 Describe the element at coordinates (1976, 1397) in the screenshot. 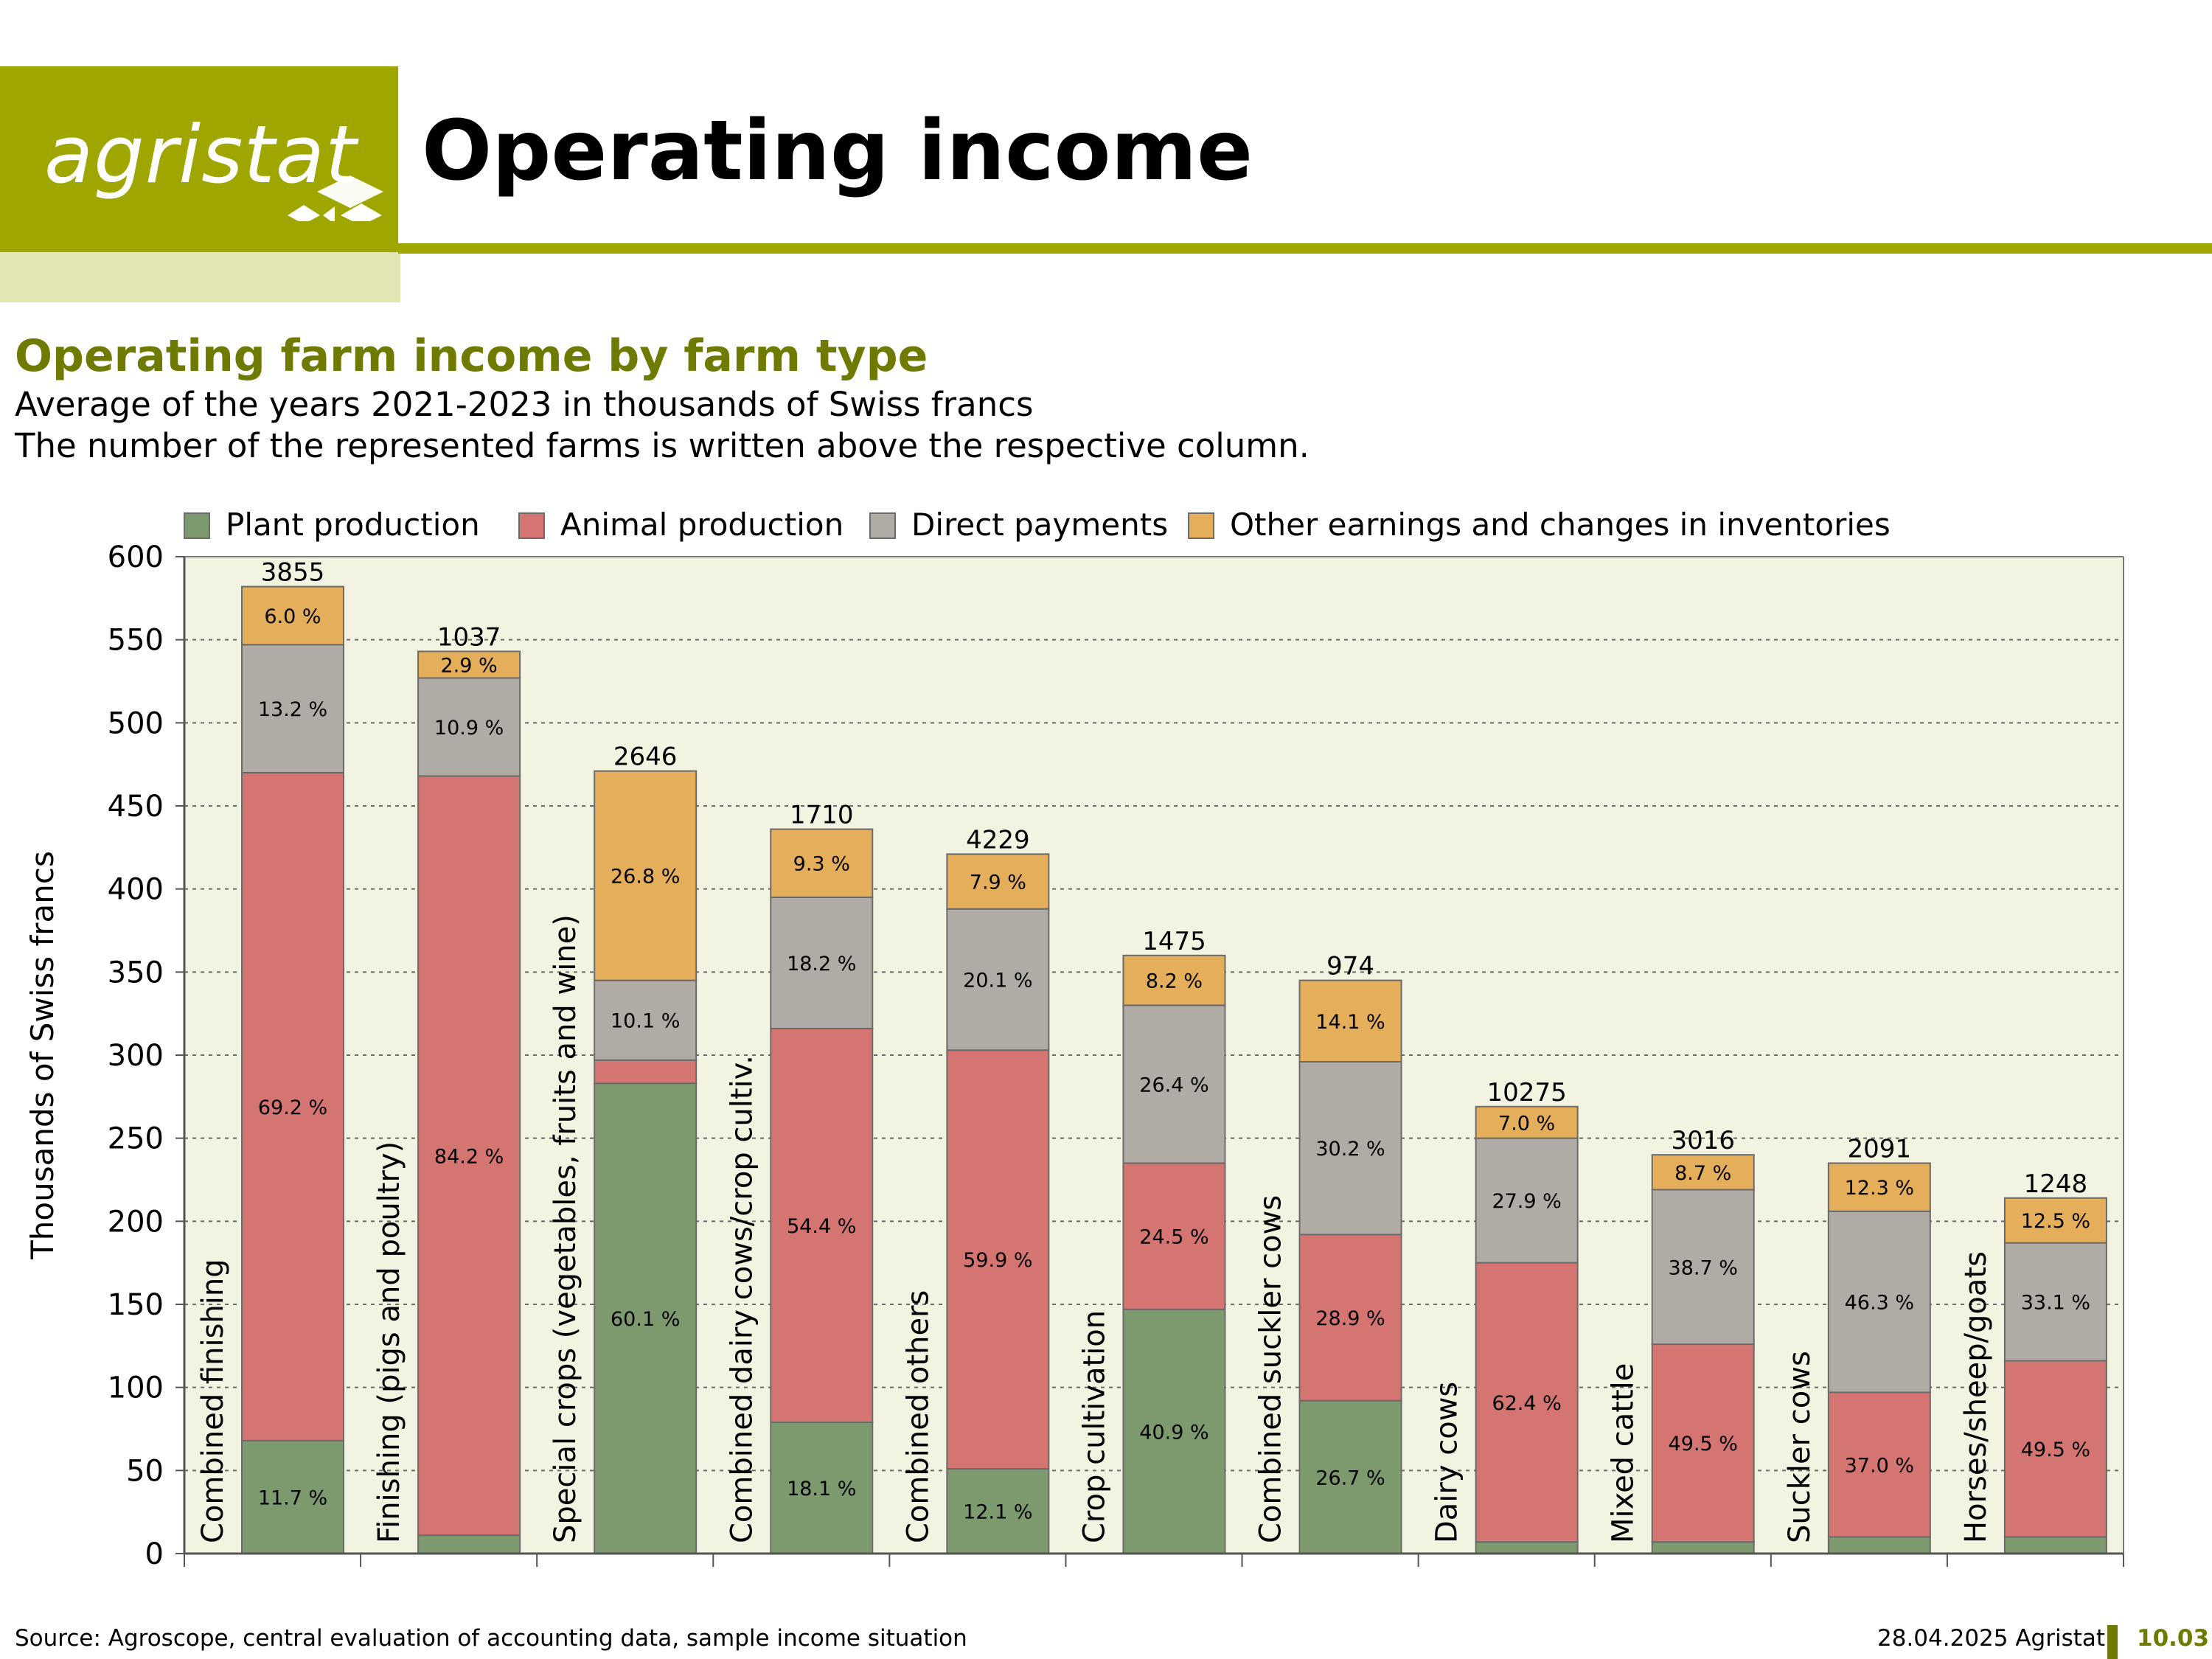

I see `category-label: Horses/sheep/goats` at that location.